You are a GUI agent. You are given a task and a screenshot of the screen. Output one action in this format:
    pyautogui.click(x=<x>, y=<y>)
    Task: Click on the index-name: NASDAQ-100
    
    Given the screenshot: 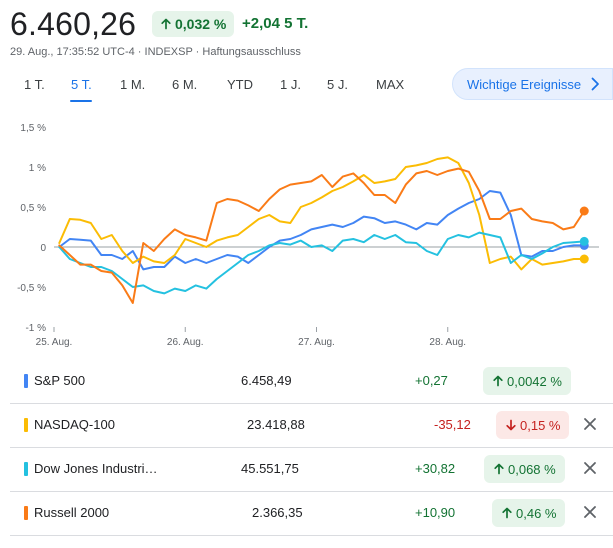 What is the action you would take?
    pyautogui.click(x=74, y=424)
    